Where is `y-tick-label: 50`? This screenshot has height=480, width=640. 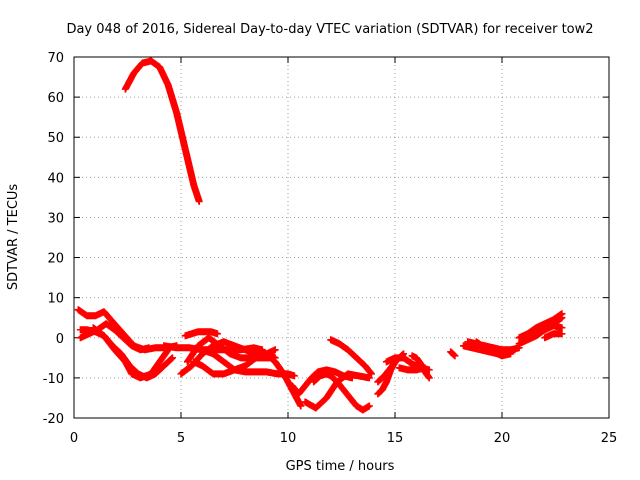 y-tick-label: 50 is located at coordinates (55, 138).